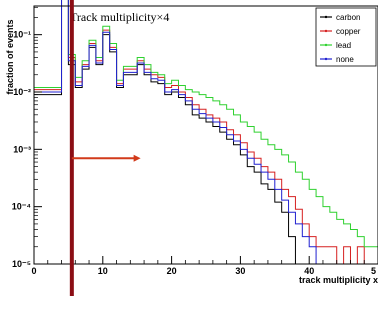  I want to click on y-tick-label: 10⁻¹, so click(22, 35).